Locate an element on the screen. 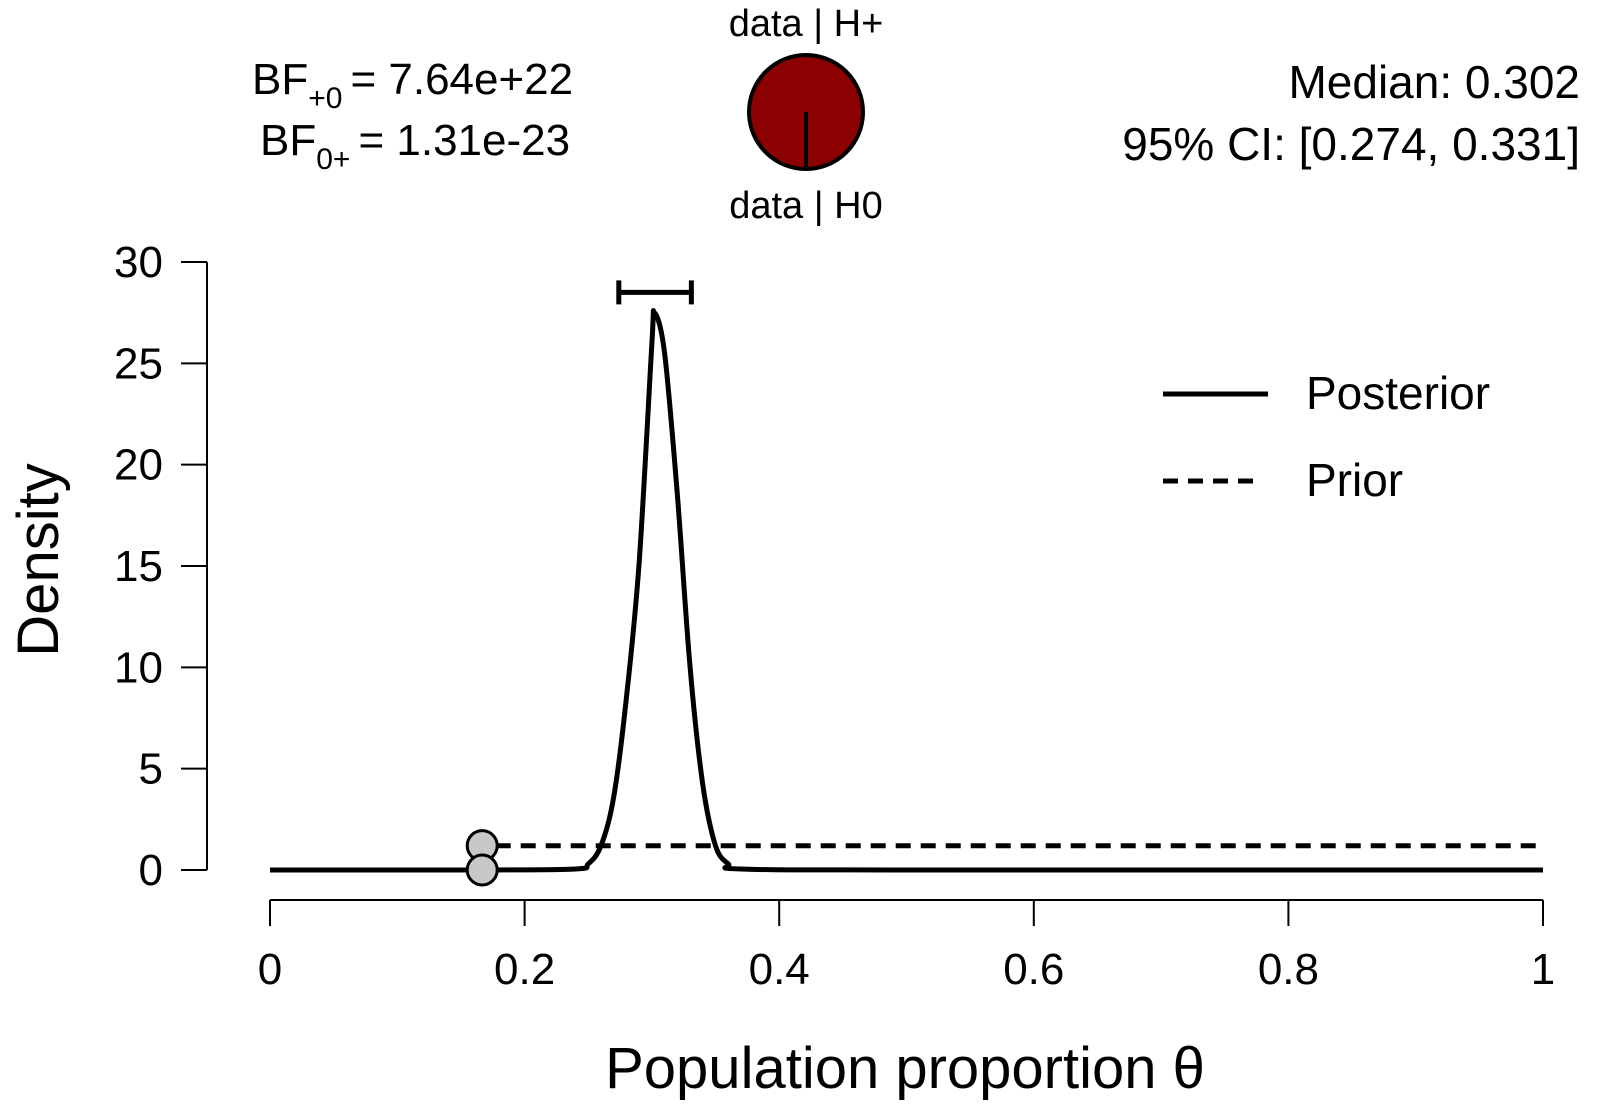 The image size is (1600, 1120). x-tick-label: 0.8 is located at coordinates (1288, 969).